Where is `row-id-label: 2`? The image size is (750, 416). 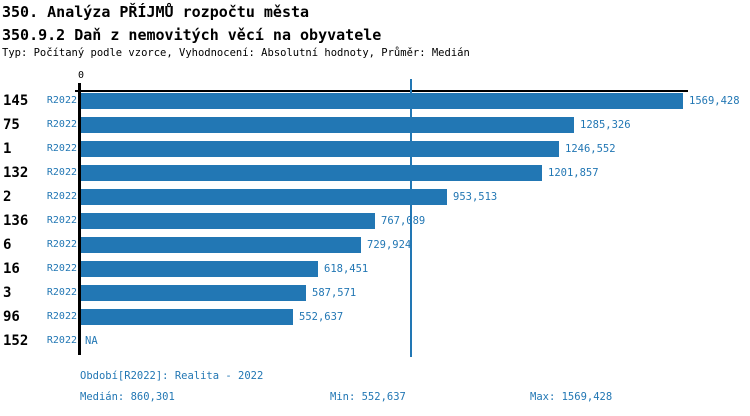 row-id-label: 2 is located at coordinates (7, 197).